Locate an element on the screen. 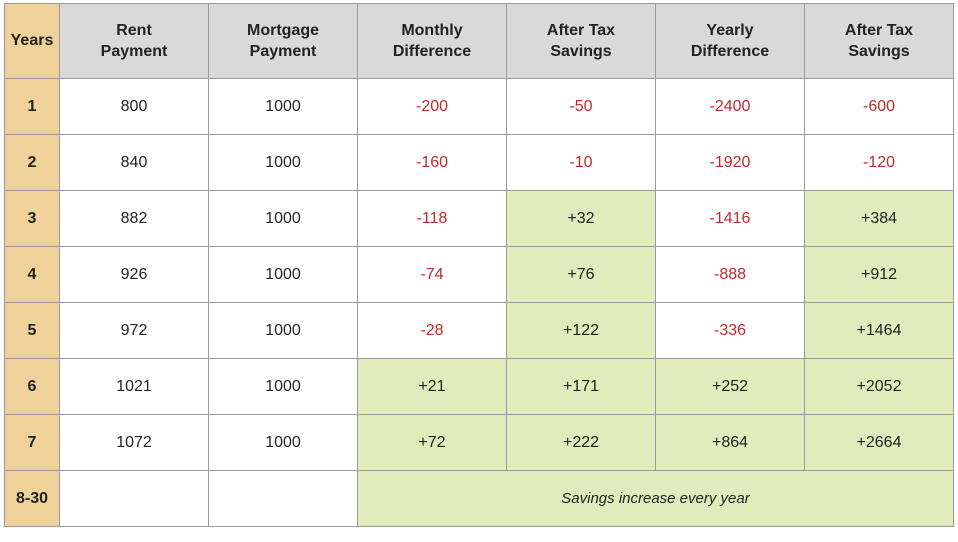 This screenshot has width=958, height=542. value-cell: 1072 is located at coordinates (134, 442).